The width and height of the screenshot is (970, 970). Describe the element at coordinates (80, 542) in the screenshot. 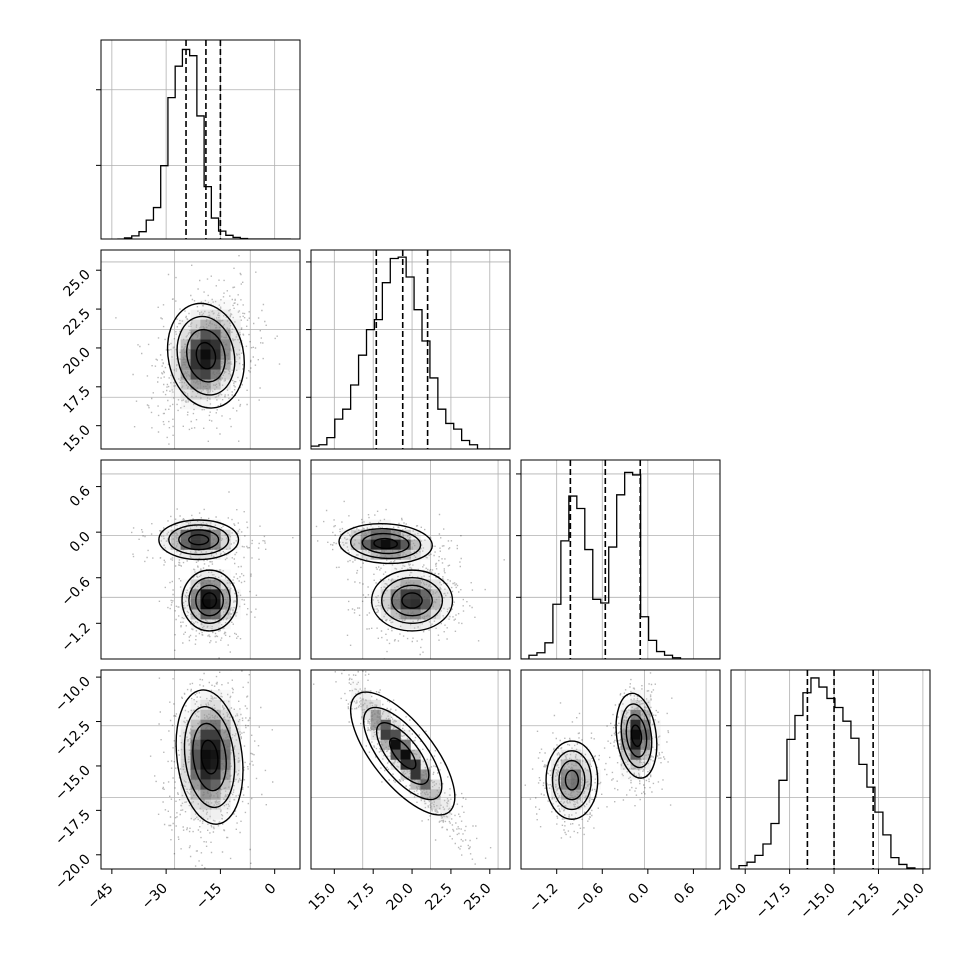

I see `y-tick-label: 0.0` at that location.